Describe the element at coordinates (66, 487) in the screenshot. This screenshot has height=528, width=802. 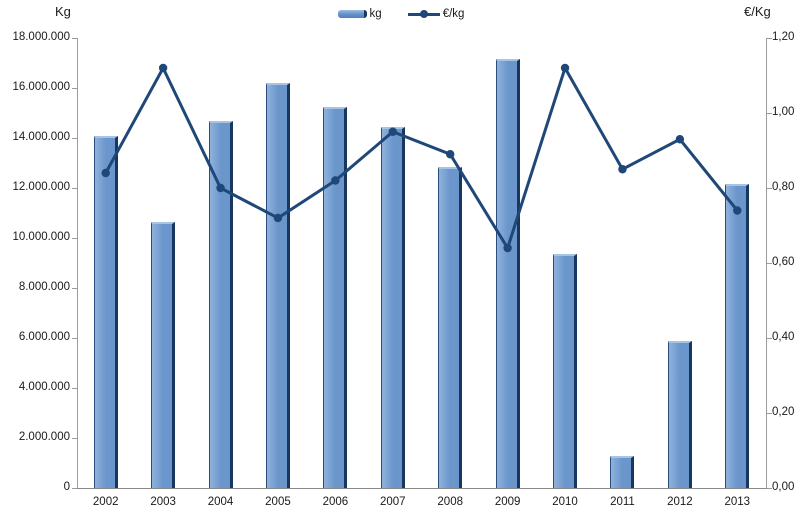
I see `y-axis-label-left: 0` at that location.